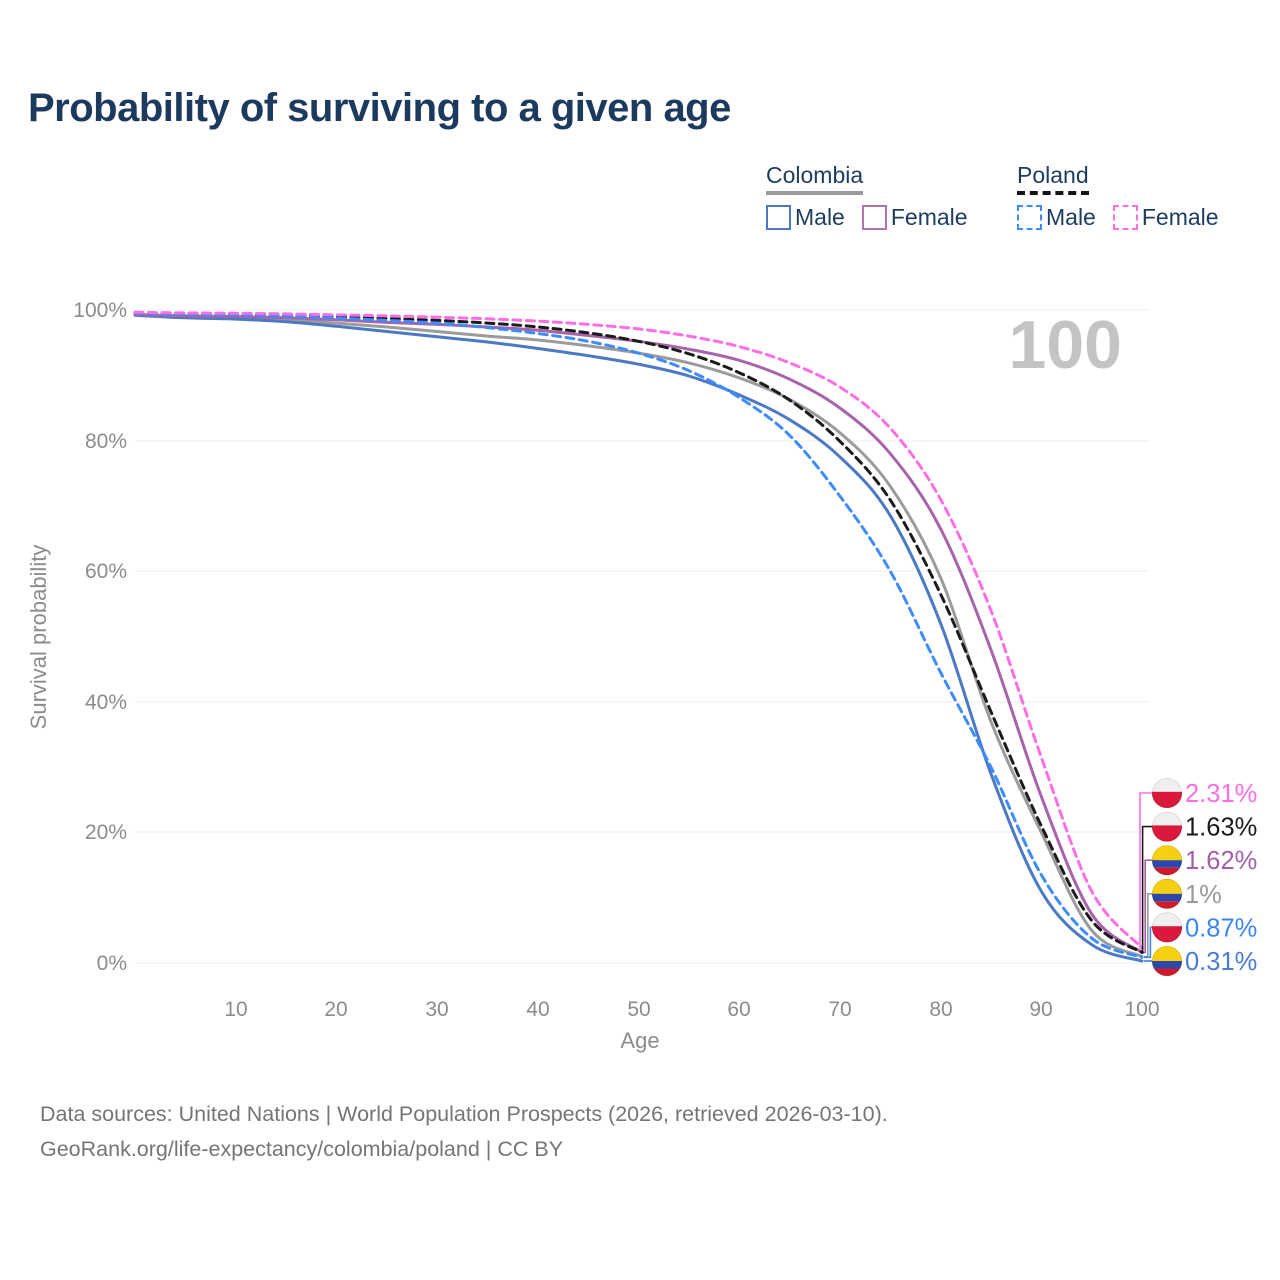 The width and height of the screenshot is (1280, 1280). What do you see at coordinates (1126, 196) in the screenshot?
I see `legend-group-poland: Poland Male Female` at bounding box center [1126, 196].